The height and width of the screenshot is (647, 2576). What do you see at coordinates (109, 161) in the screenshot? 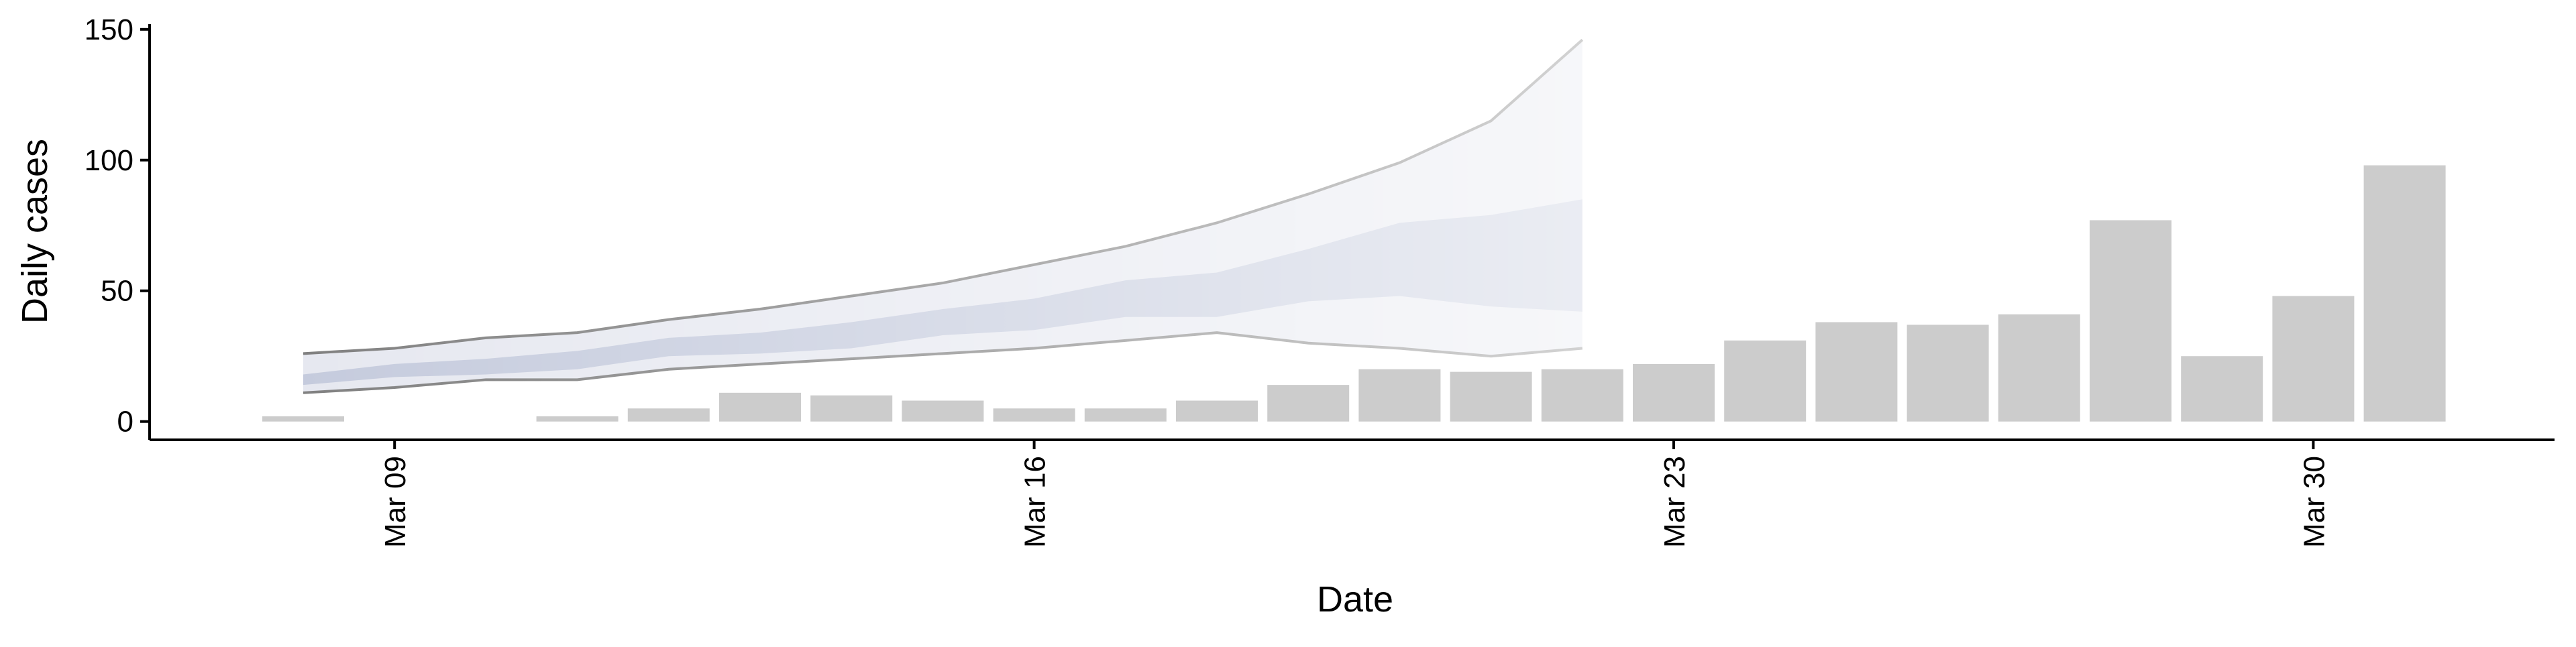
I see `y-tick-label: 100` at bounding box center [109, 161].